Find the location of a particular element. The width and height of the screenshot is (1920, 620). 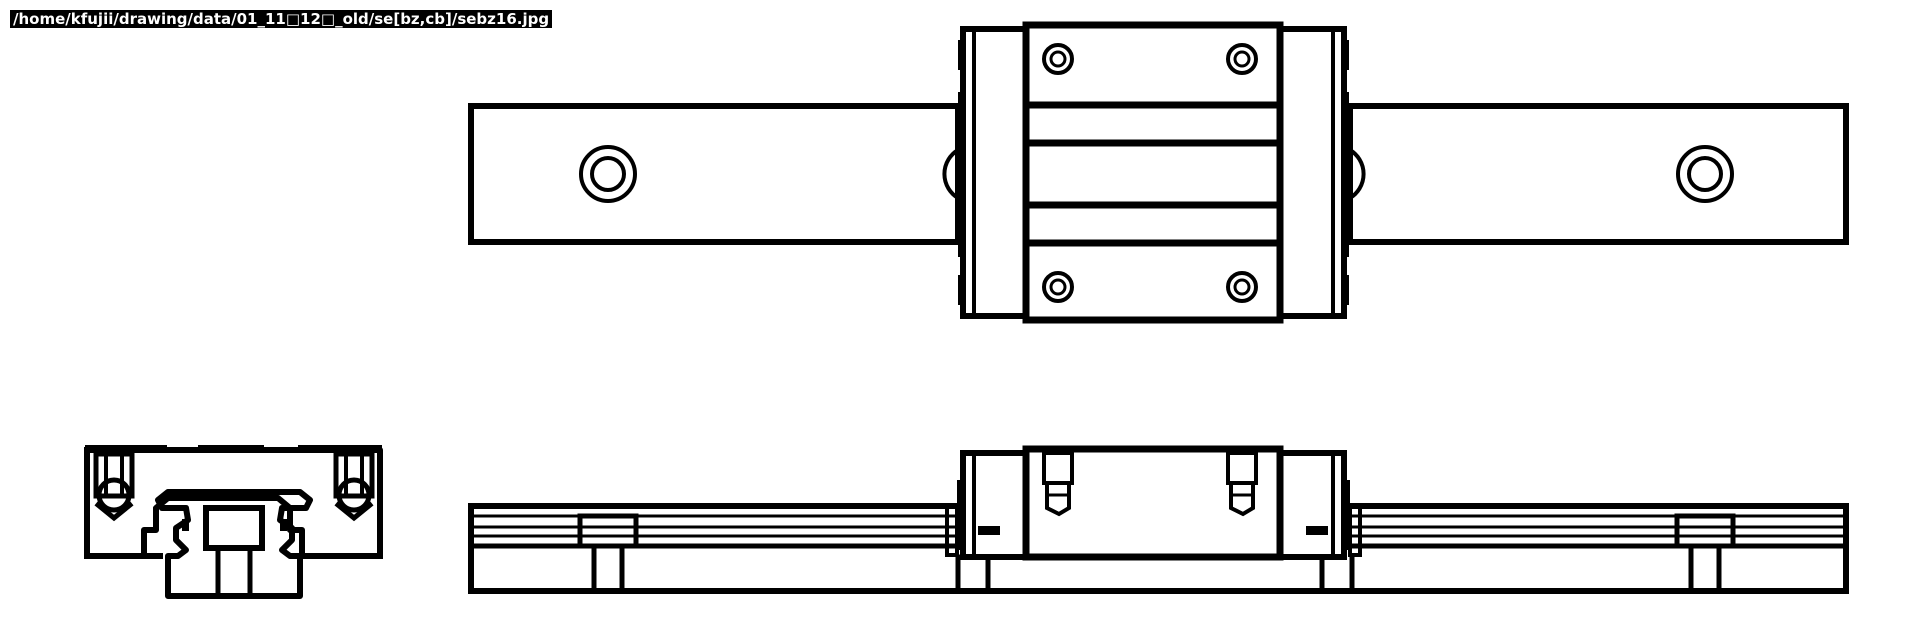

end-seal-left is located at coordinates (993, 172).